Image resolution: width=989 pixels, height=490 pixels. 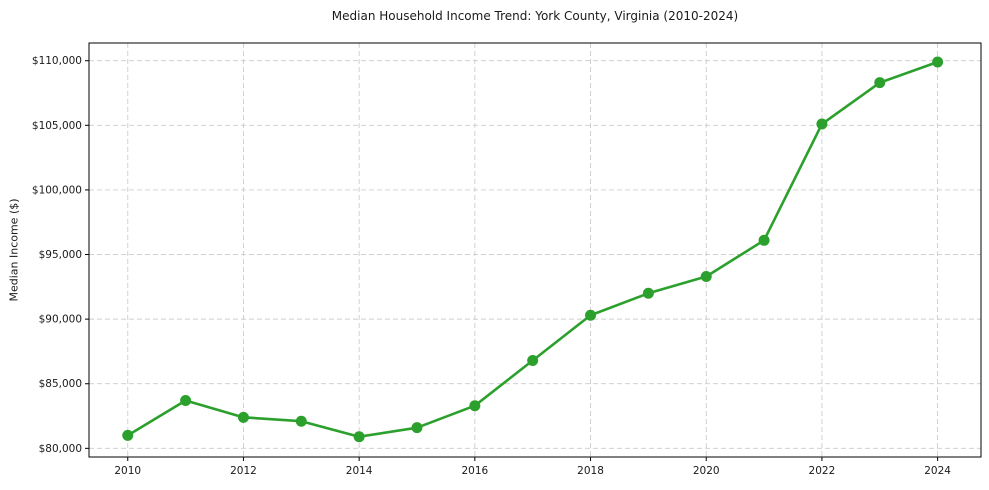 I want to click on x-tick-label: 2014, so click(x=359, y=471).